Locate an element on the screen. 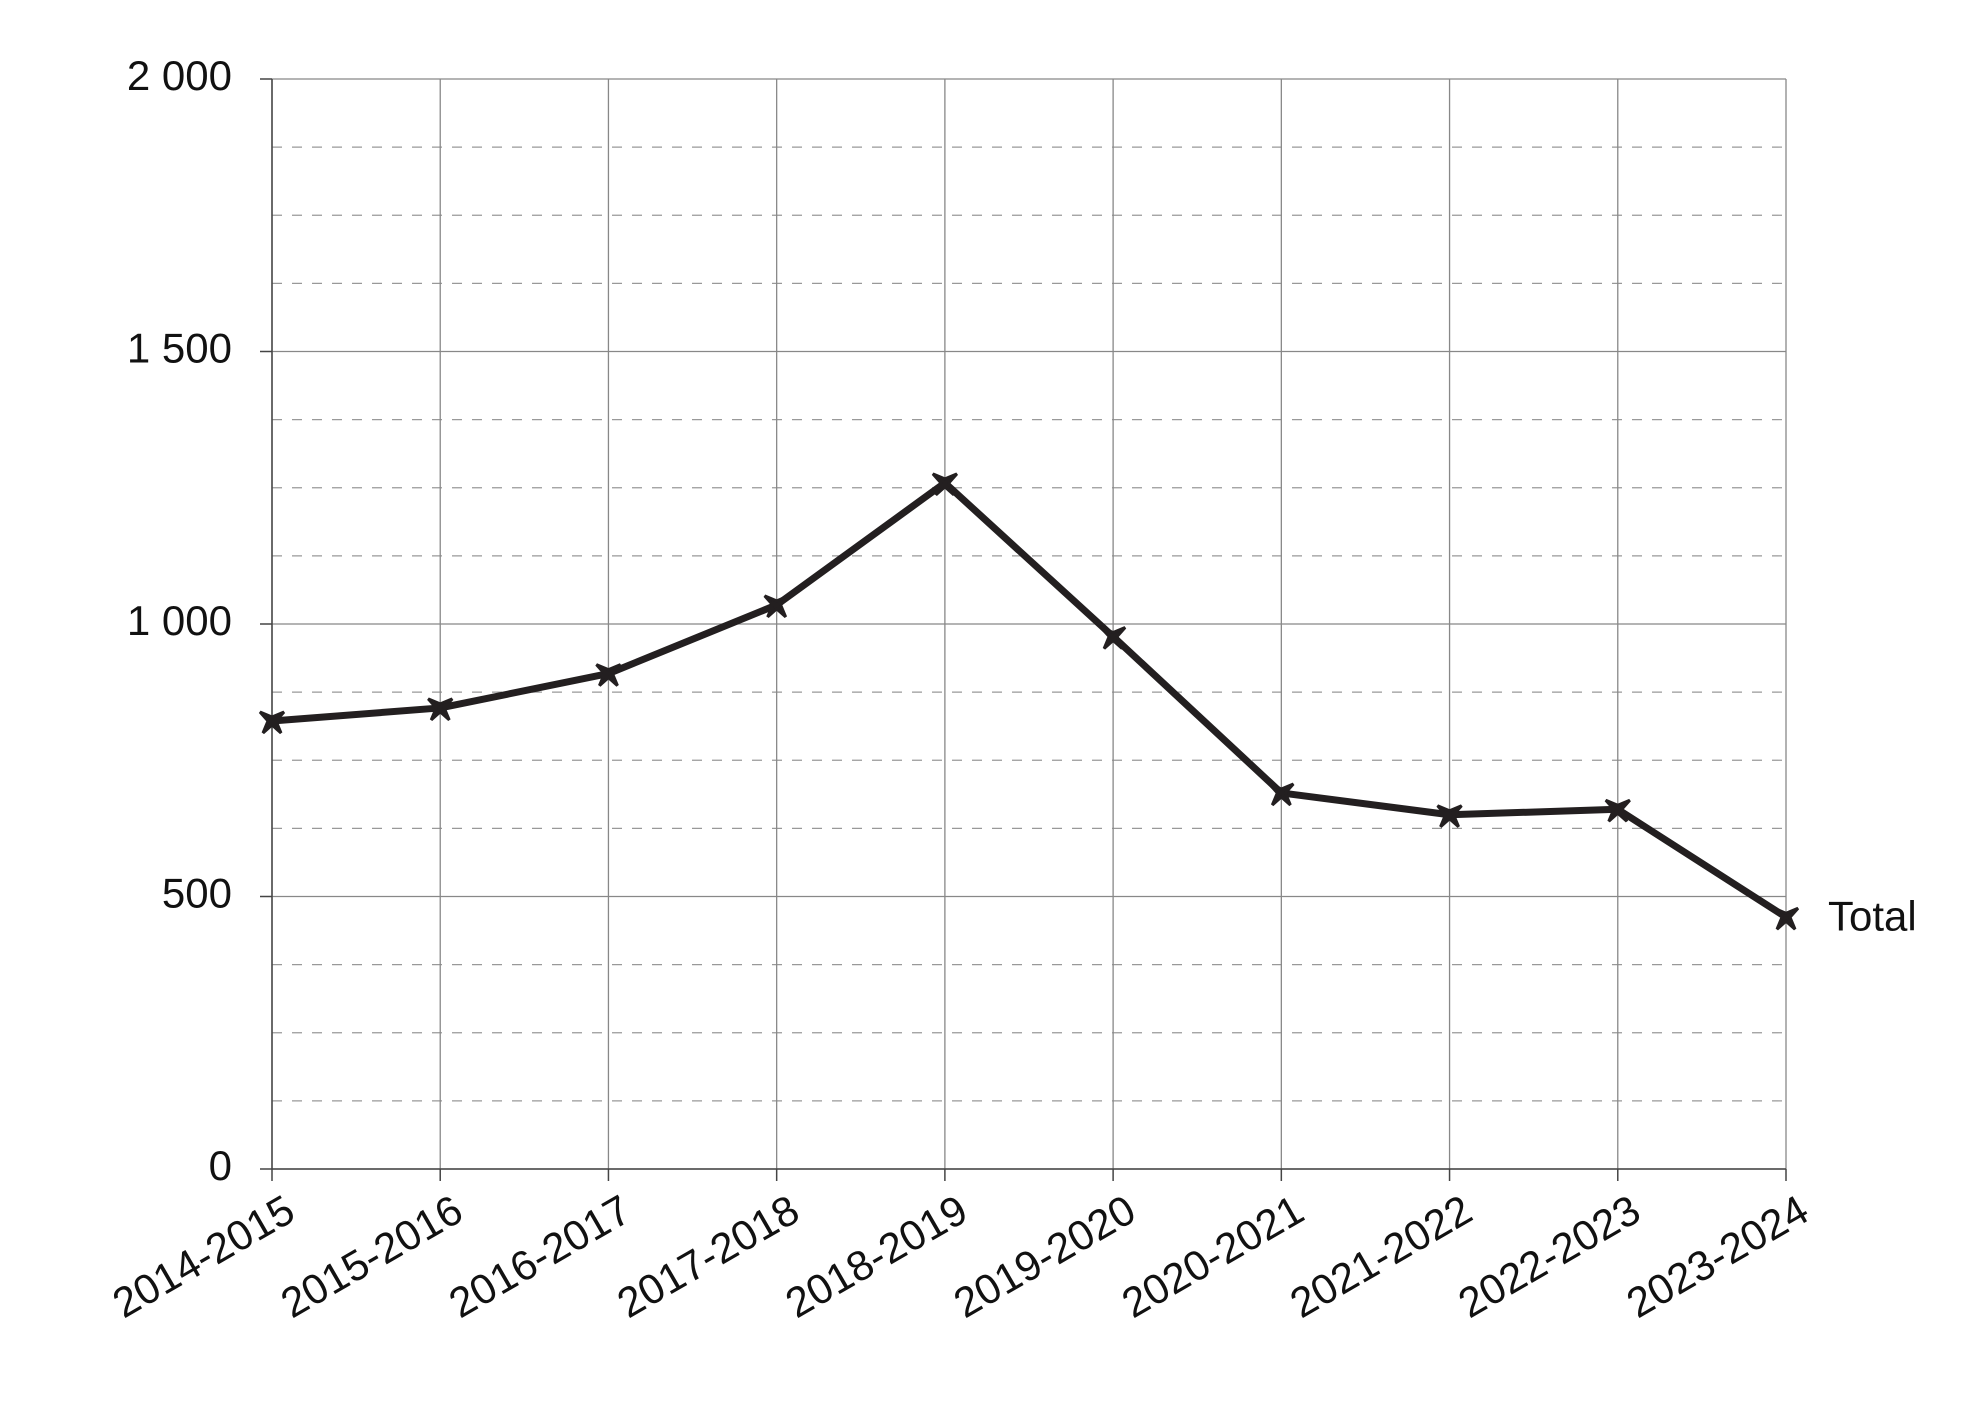 This screenshot has height=1409, width=1973. series-label: Total is located at coordinates (1872, 915).